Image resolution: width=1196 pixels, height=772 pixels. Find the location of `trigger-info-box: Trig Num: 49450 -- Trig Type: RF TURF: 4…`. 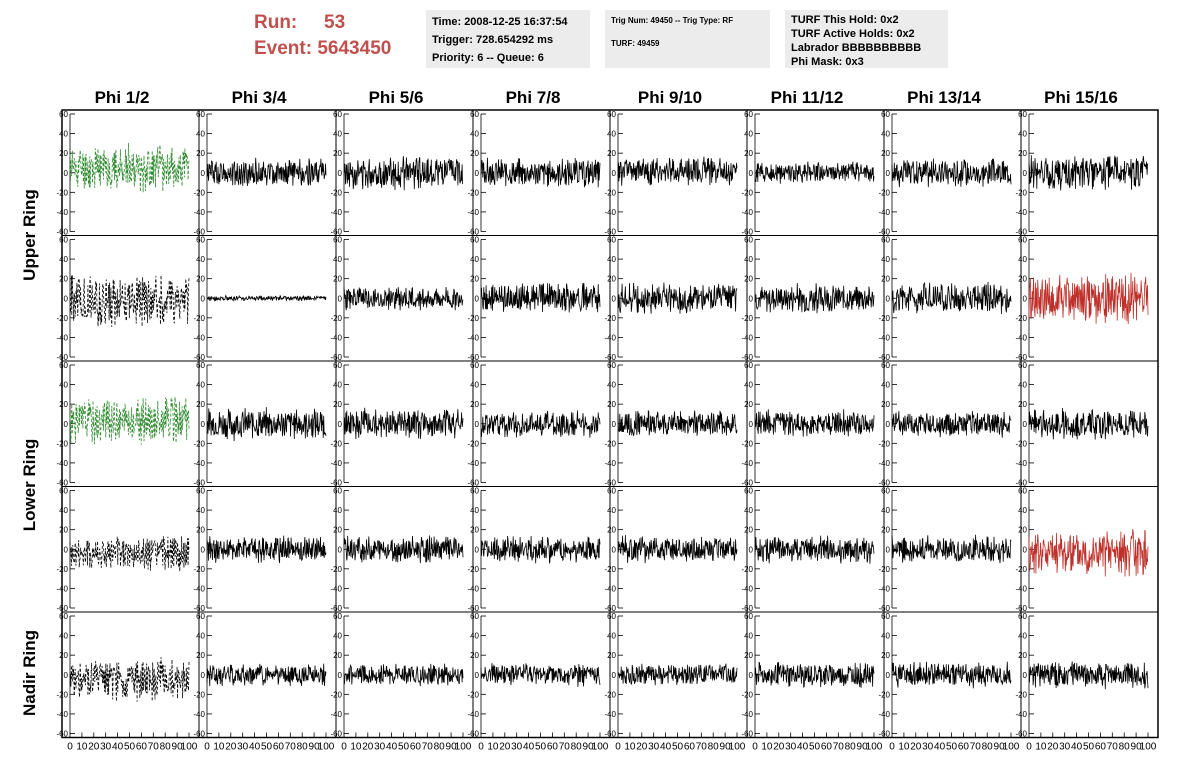

trigger-info-box: Trig Num: 49450 -- Trig Type: RF TURF: 4… is located at coordinates (687, 39).